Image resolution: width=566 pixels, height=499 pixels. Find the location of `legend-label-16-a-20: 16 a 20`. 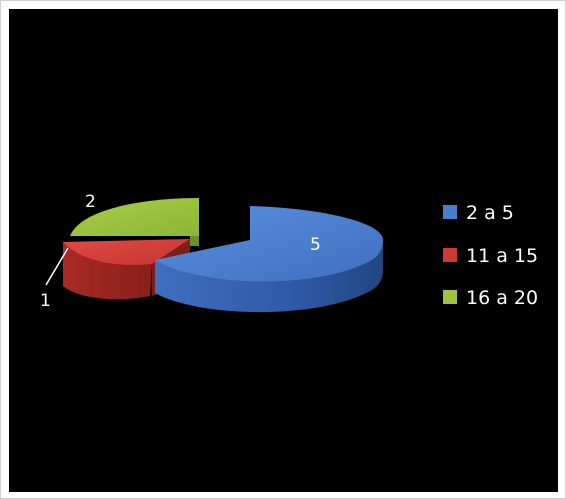

legend-label-16-a-20: 16 a 20 is located at coordinates (502, 298).